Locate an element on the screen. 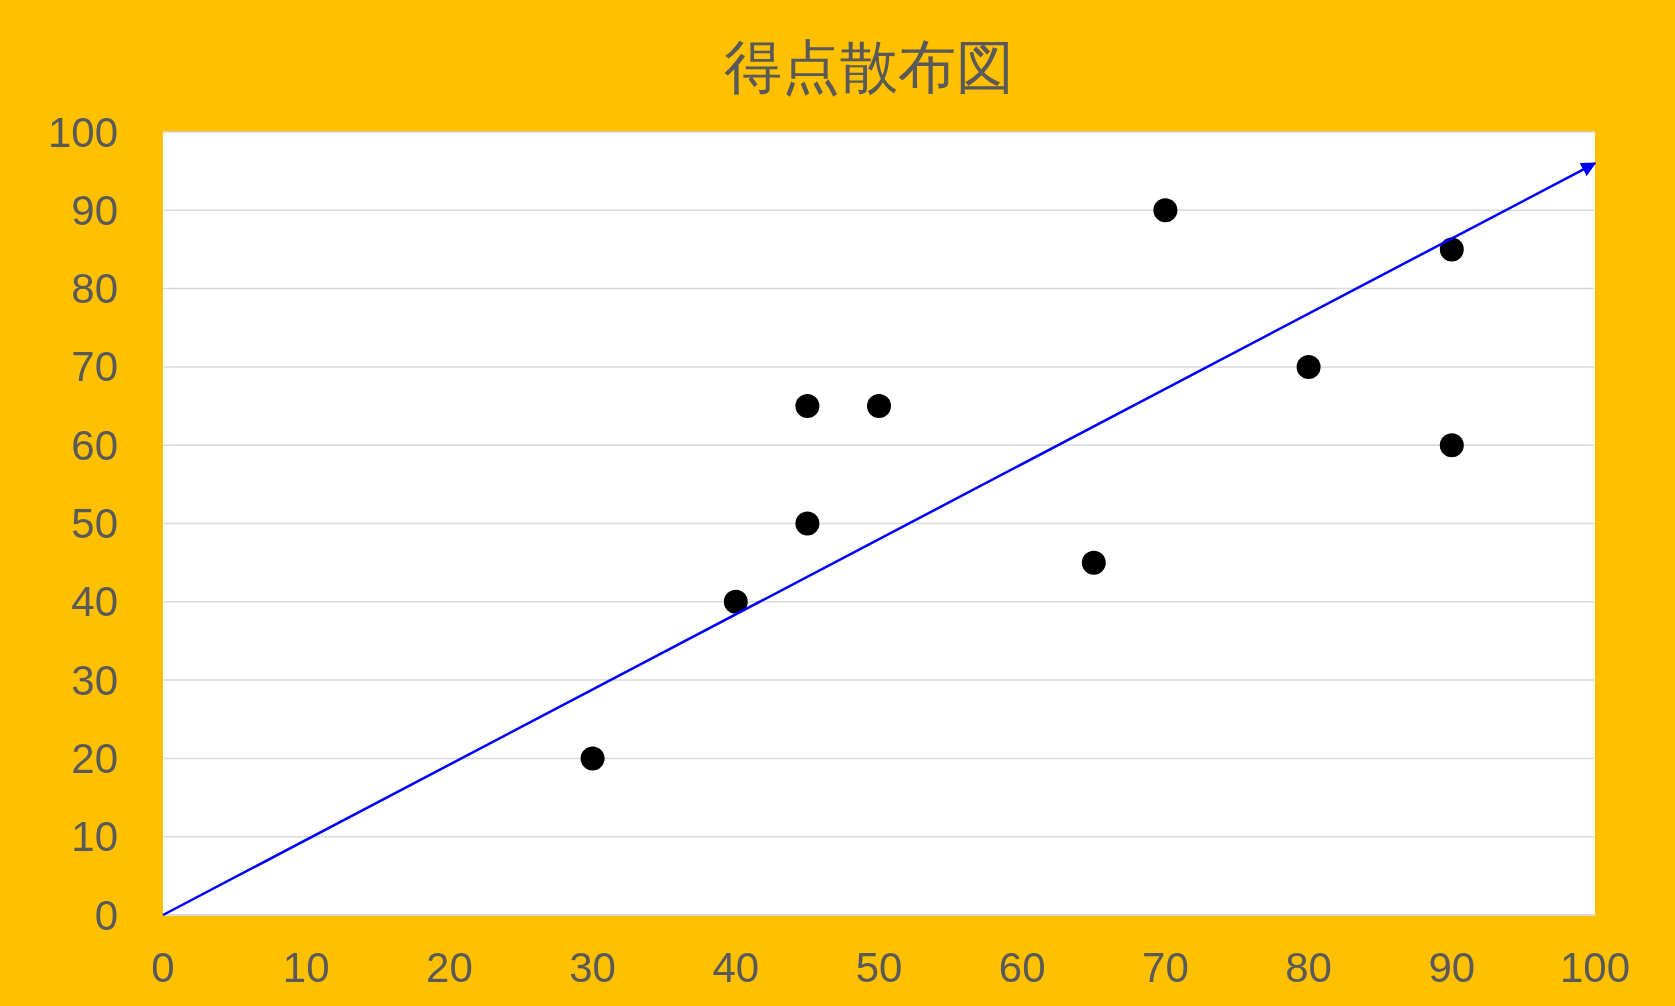 This screenshot has width=1675, height=1006. x-tick-label: 40 is located at coordinates (736, 967).